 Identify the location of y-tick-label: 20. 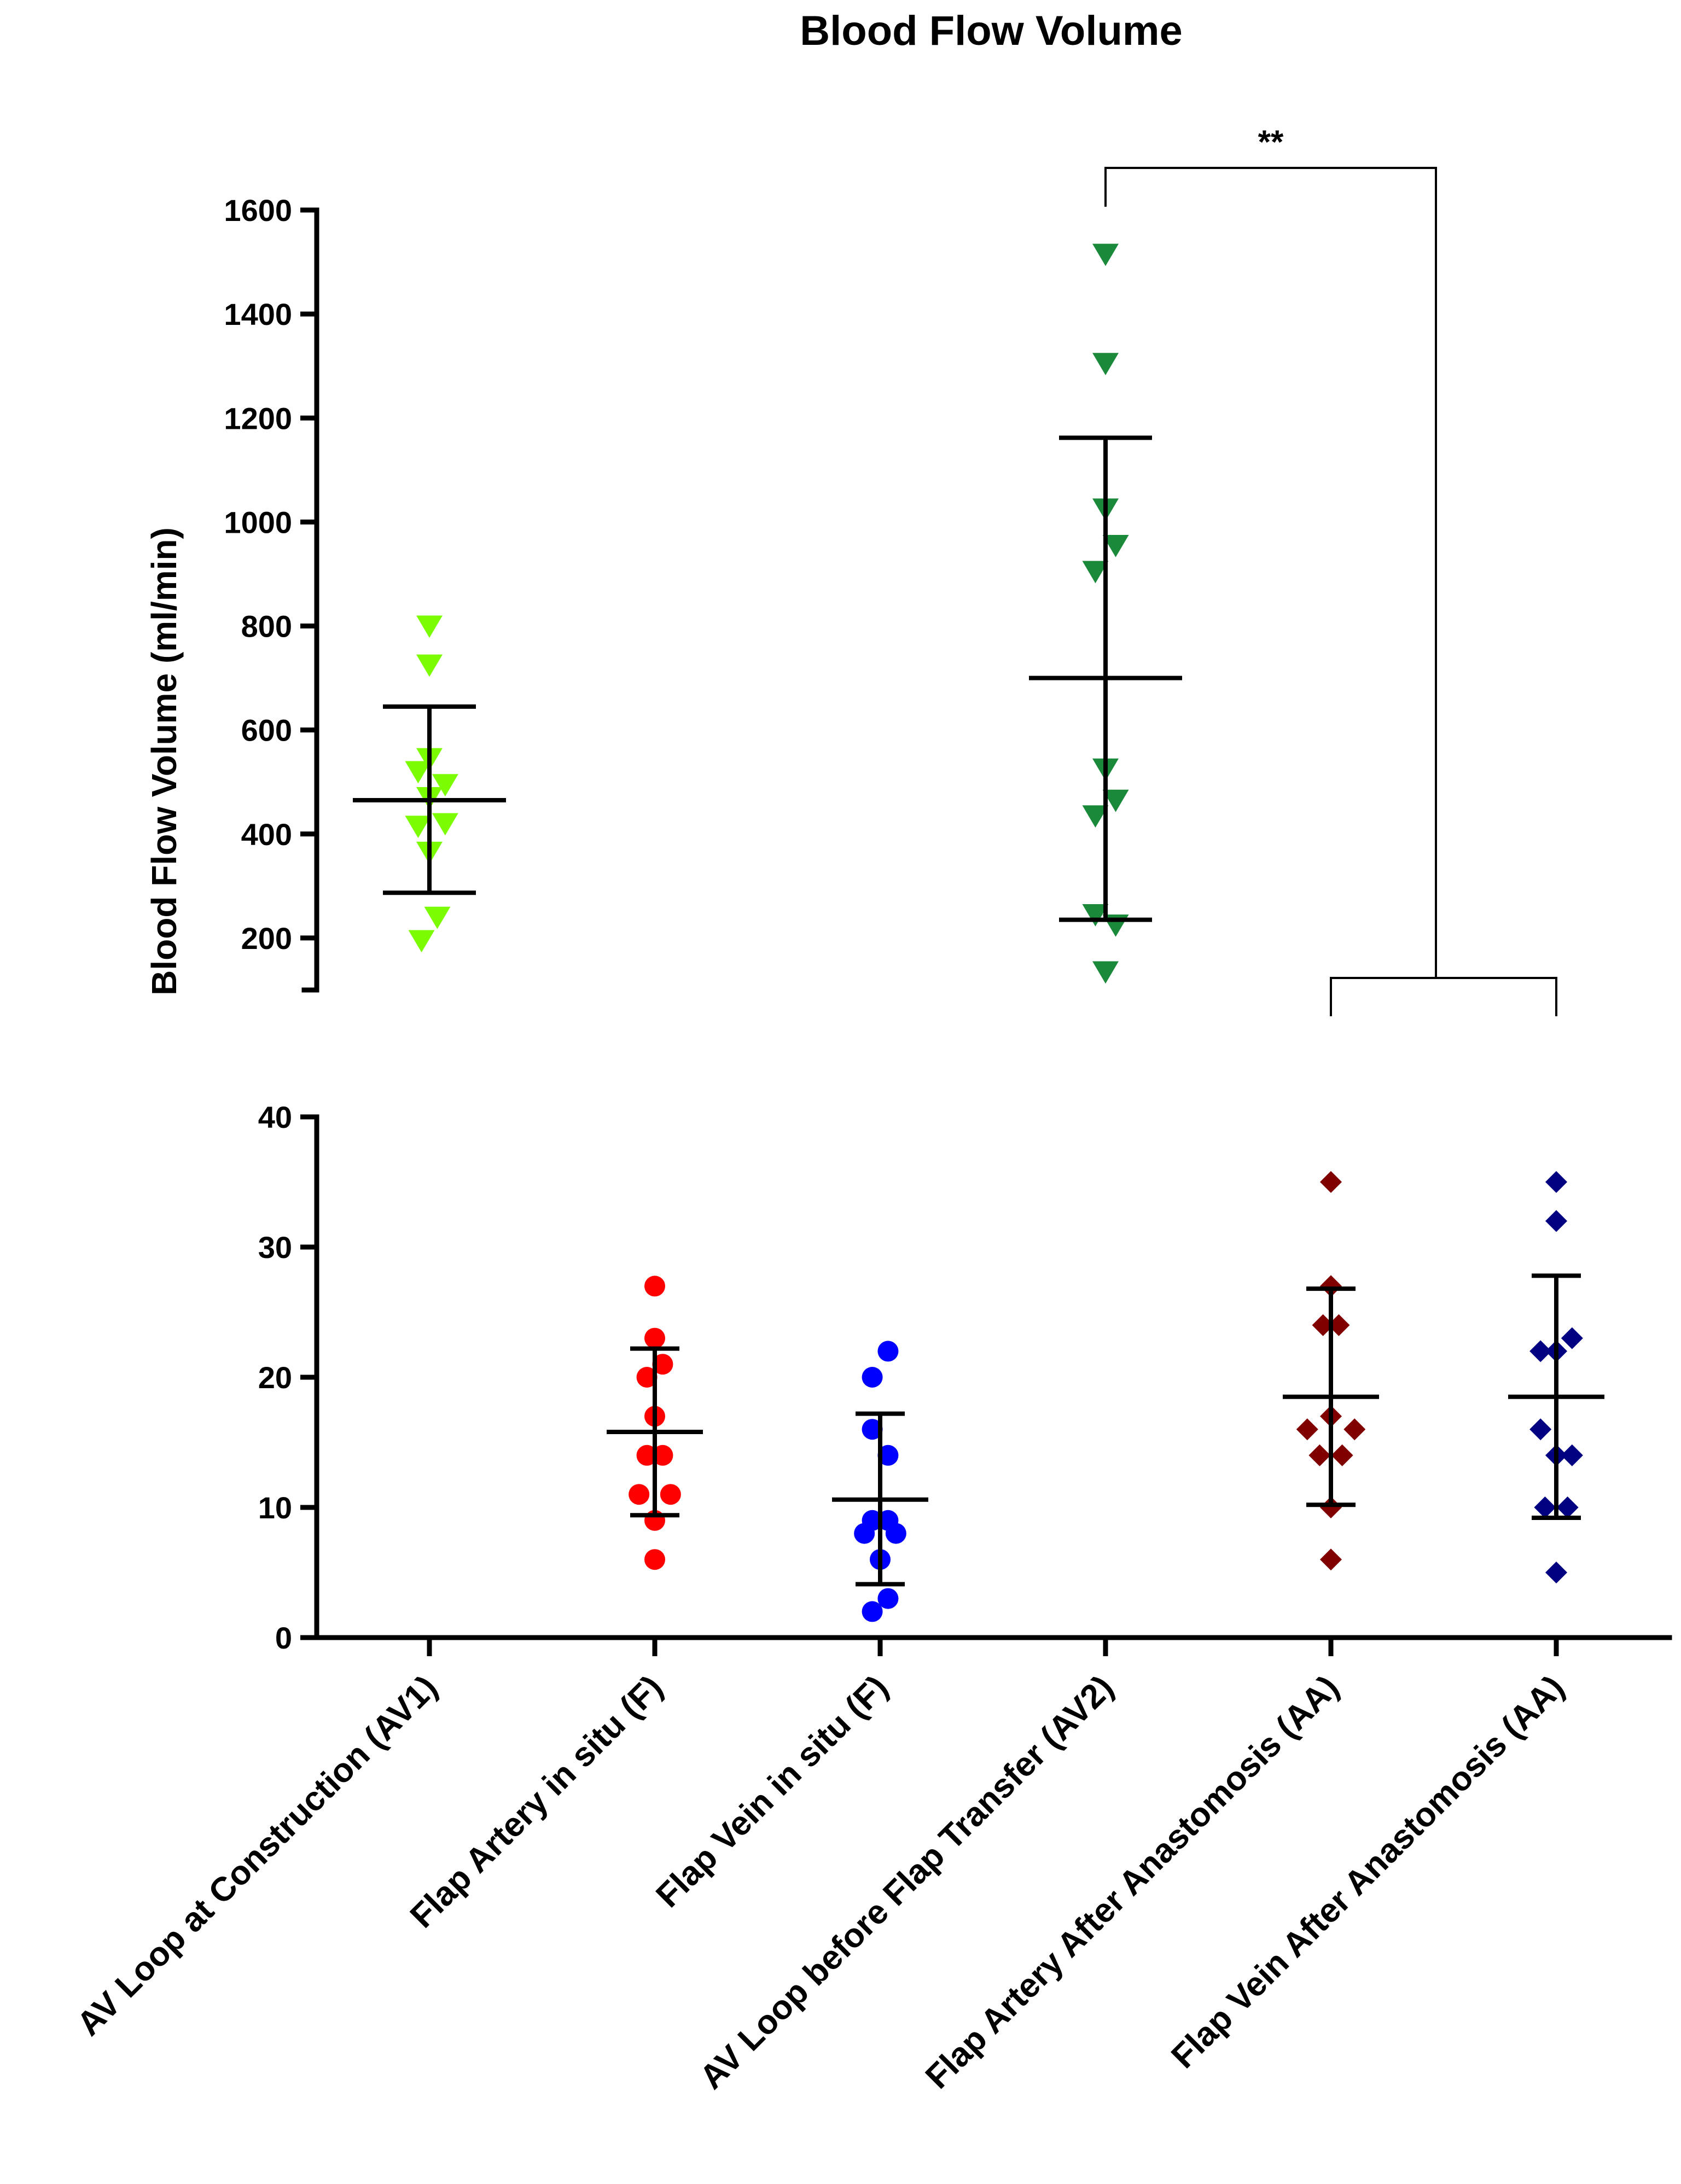
(275, 1377).